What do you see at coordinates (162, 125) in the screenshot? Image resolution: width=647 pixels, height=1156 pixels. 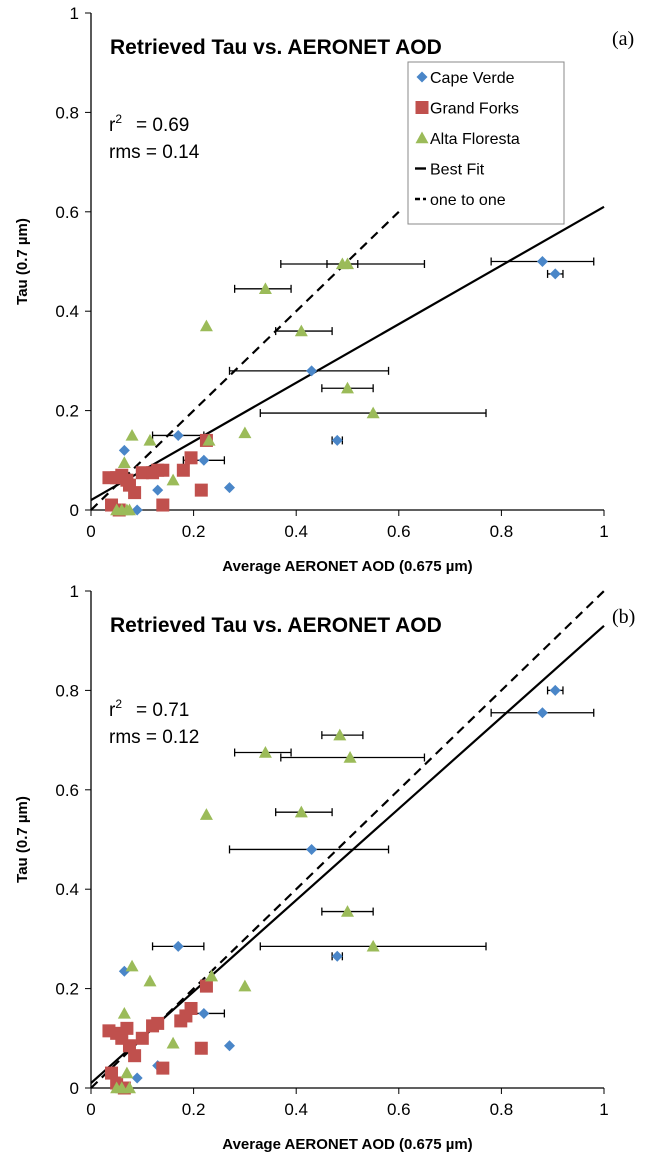 I see `r-squared-value: = 0.69` at bounding box center [162, 125].